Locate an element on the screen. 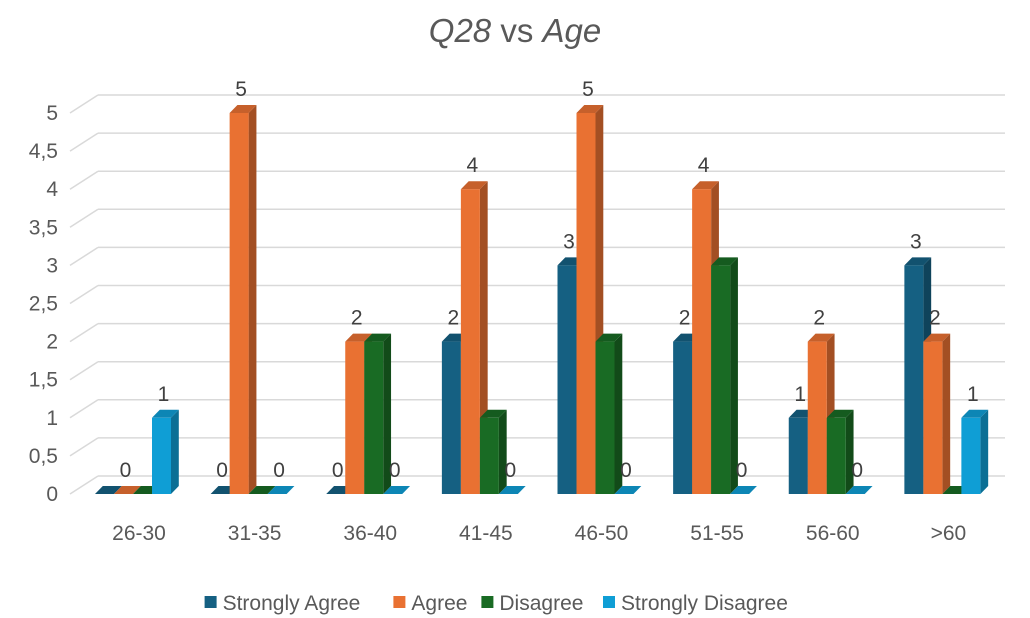  x-category-label: 46-50 is located at coordinates (602, 533).